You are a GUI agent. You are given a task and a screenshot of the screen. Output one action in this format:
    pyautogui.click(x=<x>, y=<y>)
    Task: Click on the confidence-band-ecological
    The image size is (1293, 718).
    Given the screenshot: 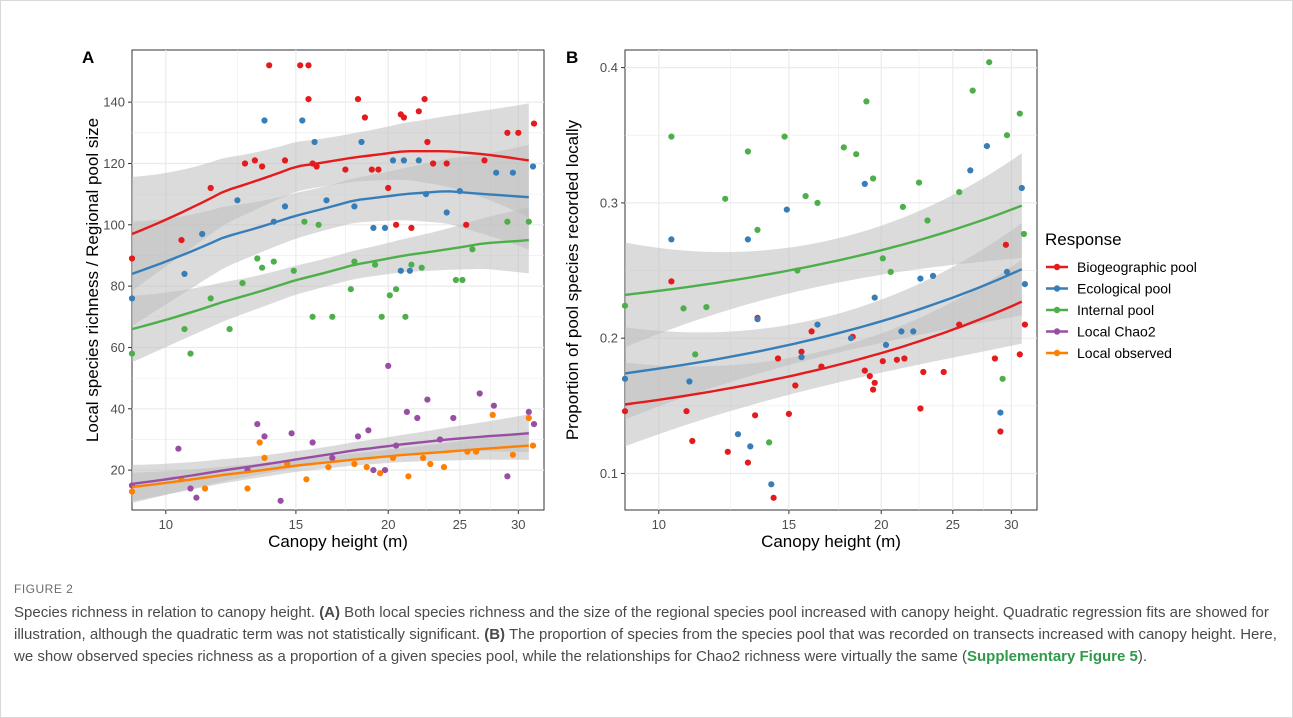 What is the action you would take?
    pyautogui.click(x=330, y=235)
    